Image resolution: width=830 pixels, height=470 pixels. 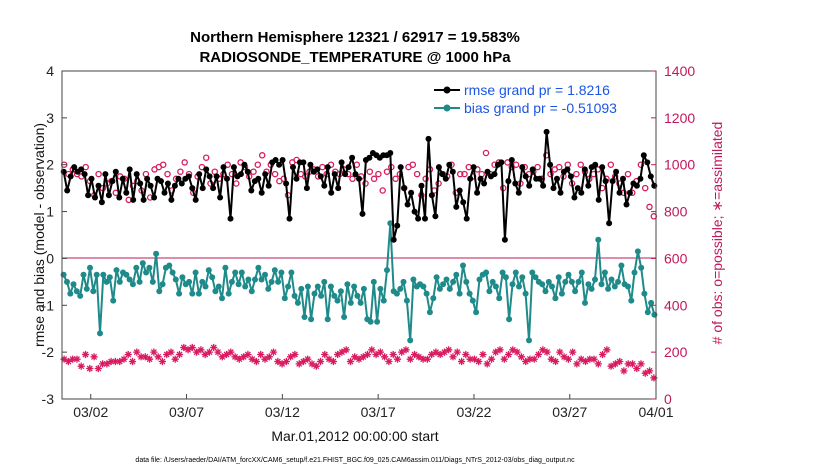 What do you see at coordinates (48, 305) in the screenshot?
I see `y-left-tick-label: -1` at bounding box center [48, 305].